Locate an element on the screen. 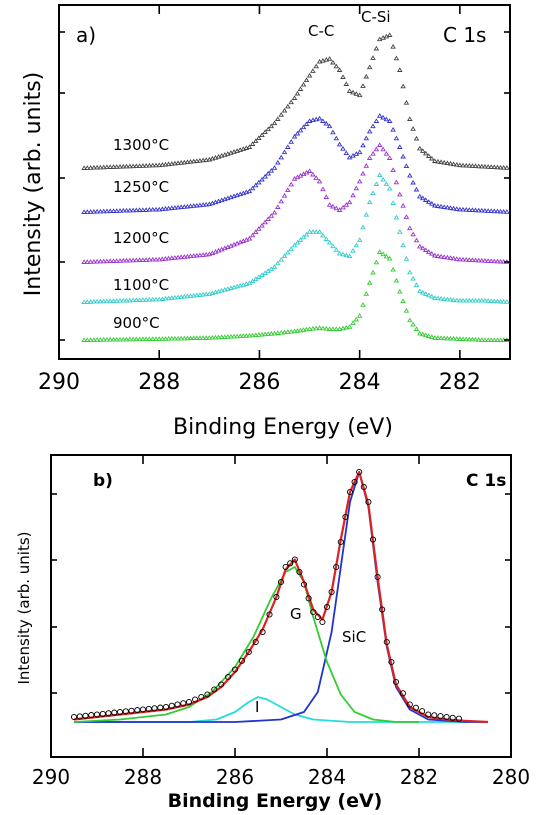  series-G-line is located at coordinates (246, 644).